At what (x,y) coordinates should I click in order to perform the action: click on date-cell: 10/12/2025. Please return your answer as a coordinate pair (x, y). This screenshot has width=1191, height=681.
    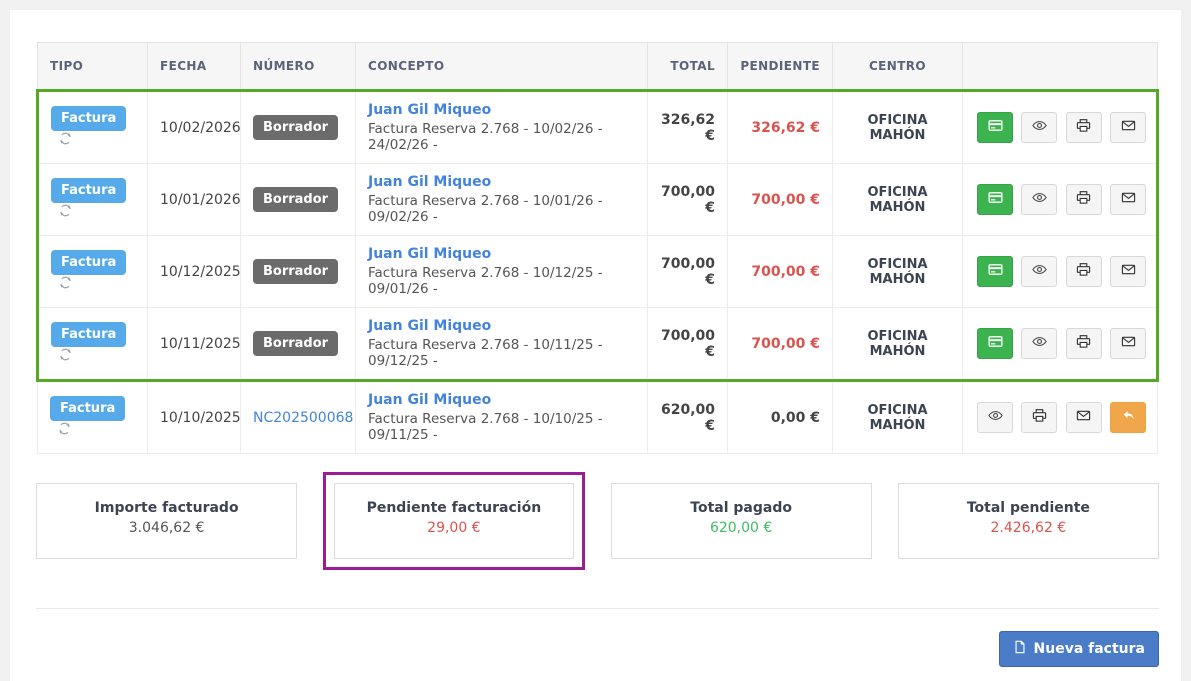
    Looking at the image, I should click on (194, 271).